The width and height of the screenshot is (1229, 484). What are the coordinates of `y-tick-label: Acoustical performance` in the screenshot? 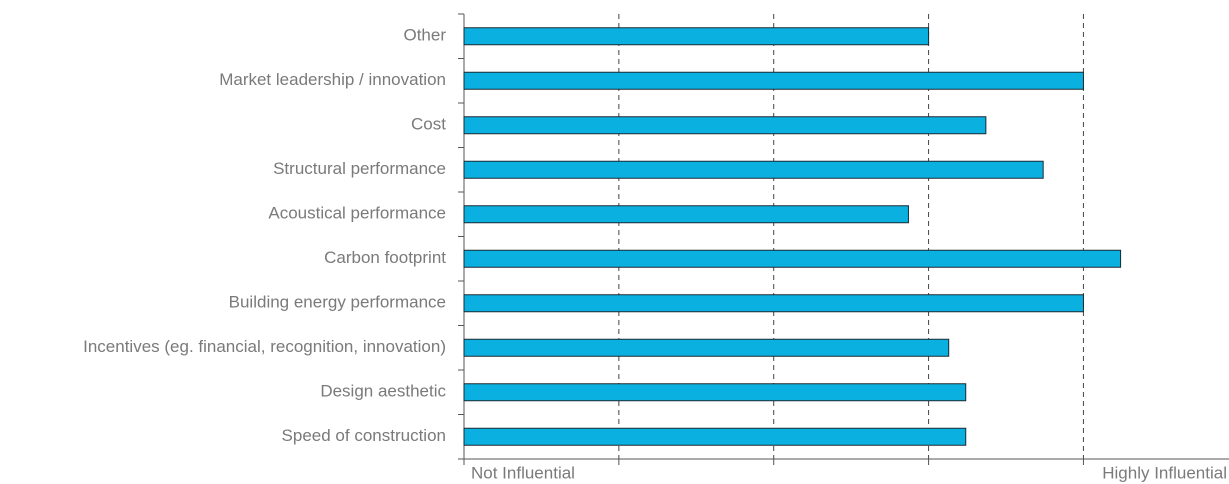 It's located at (357, 213).